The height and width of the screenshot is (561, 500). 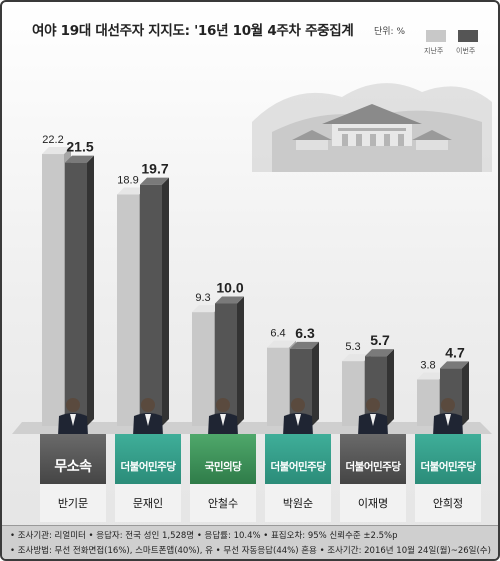 I want to click on party-badge-1: 더불어민주당, so click(x=148, y=459).